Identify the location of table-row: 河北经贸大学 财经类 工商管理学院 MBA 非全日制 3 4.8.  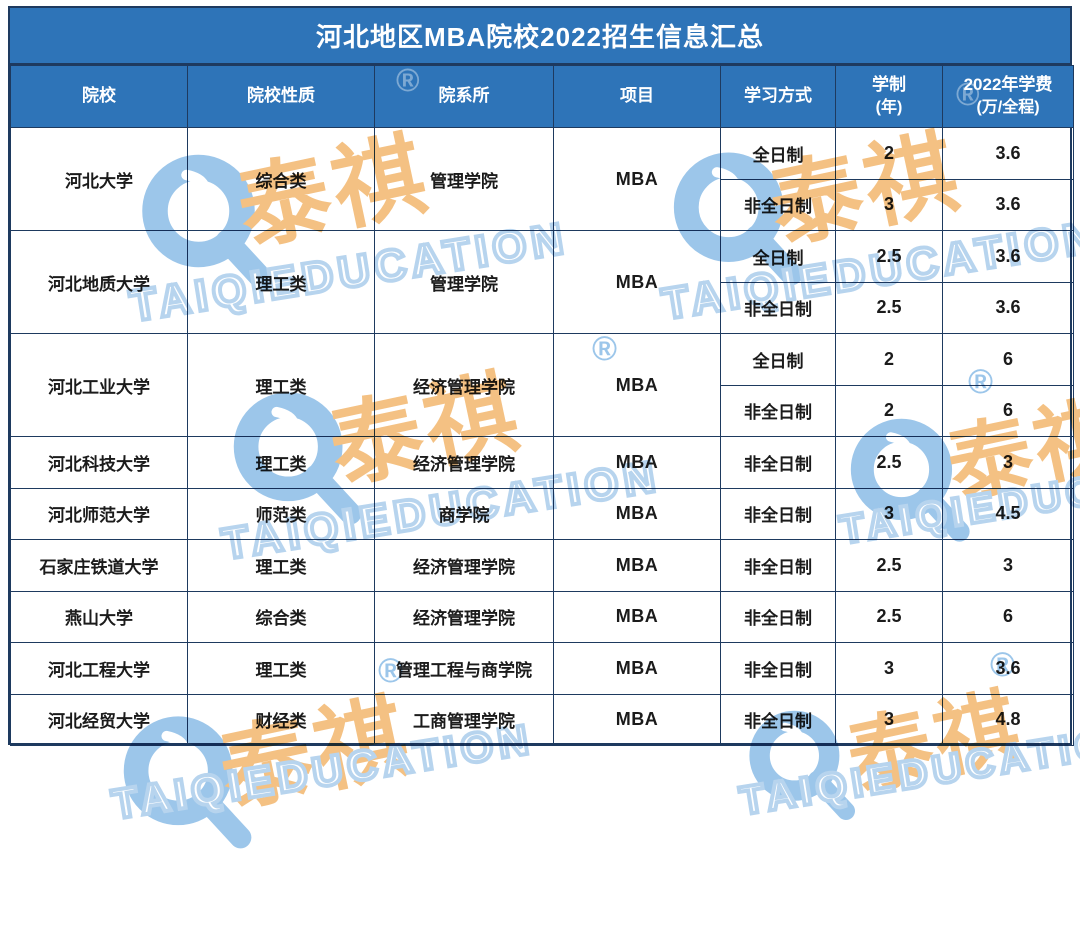
(542, 719).